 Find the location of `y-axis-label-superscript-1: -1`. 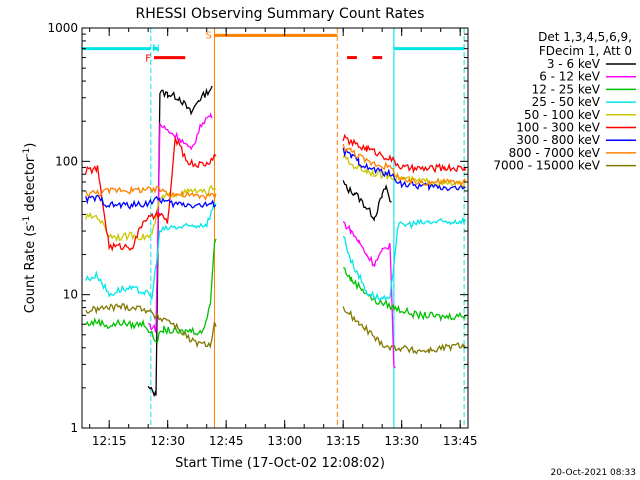

y-axis-label-superscript-1: -1 is located at coordinates (27, 220).